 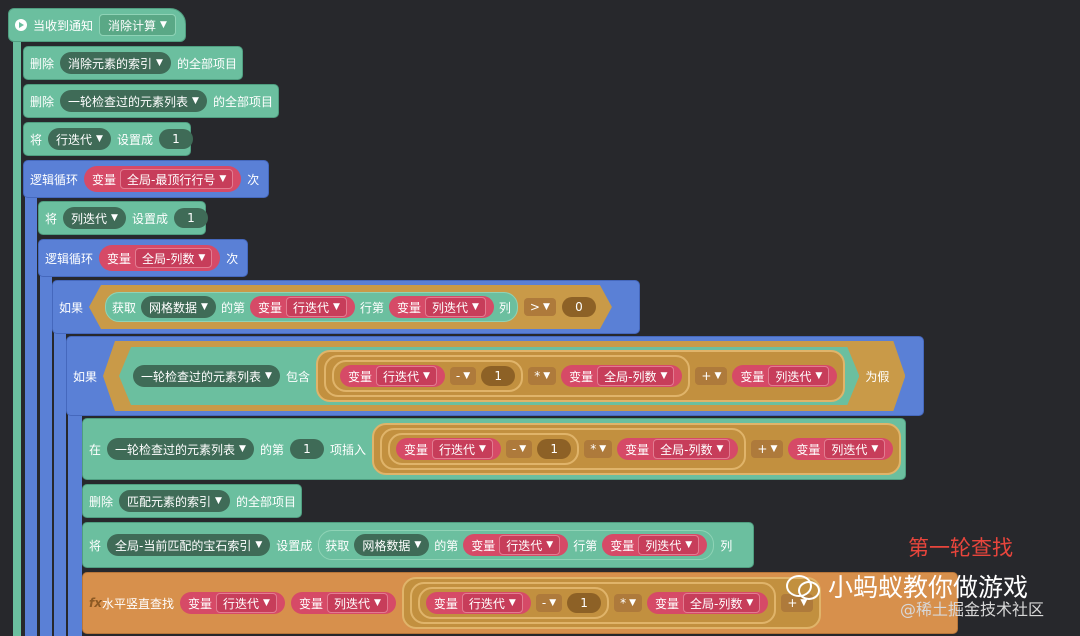 I want to click on loop-block-2: 逻辑循环 变量 全局-列数 ▼ 次, so click(x=143, y=258).